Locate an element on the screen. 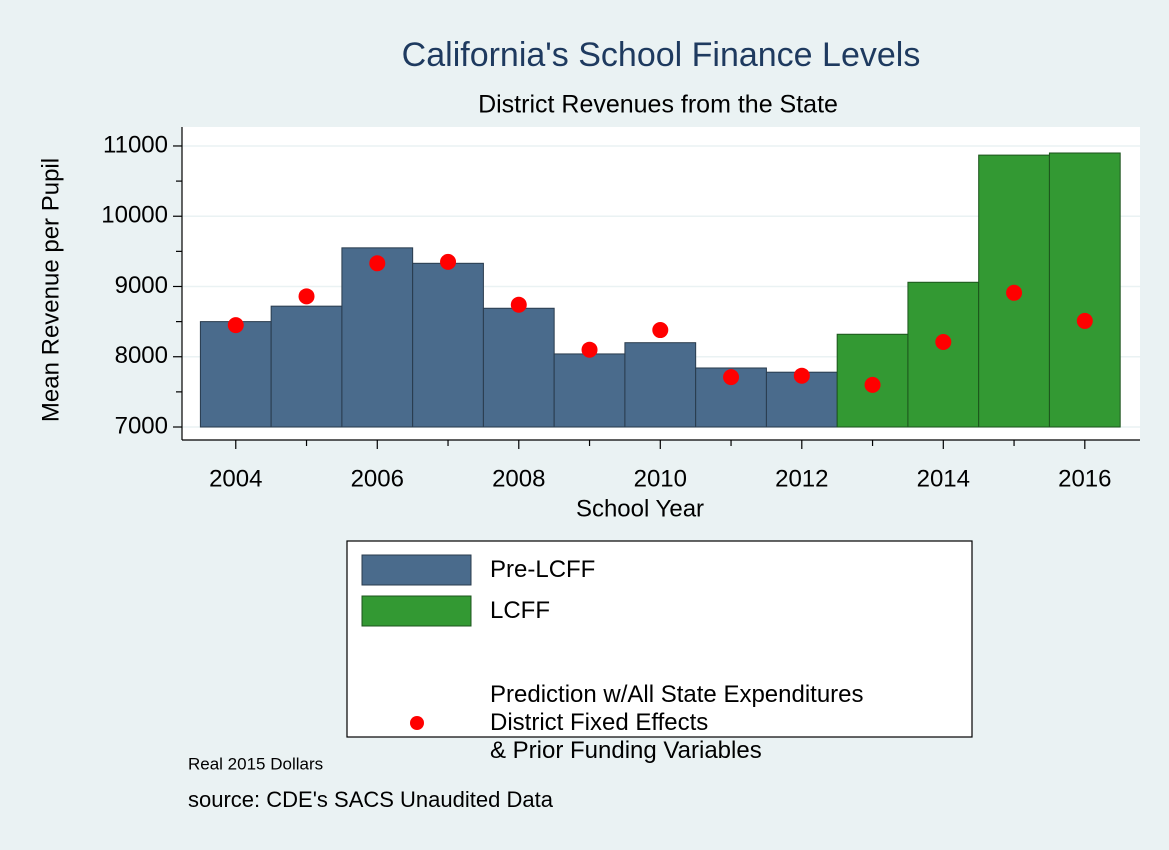 This screenshot has width=1169, height=850. y-tick-label: 10000 is located at coordinates (134, 215).